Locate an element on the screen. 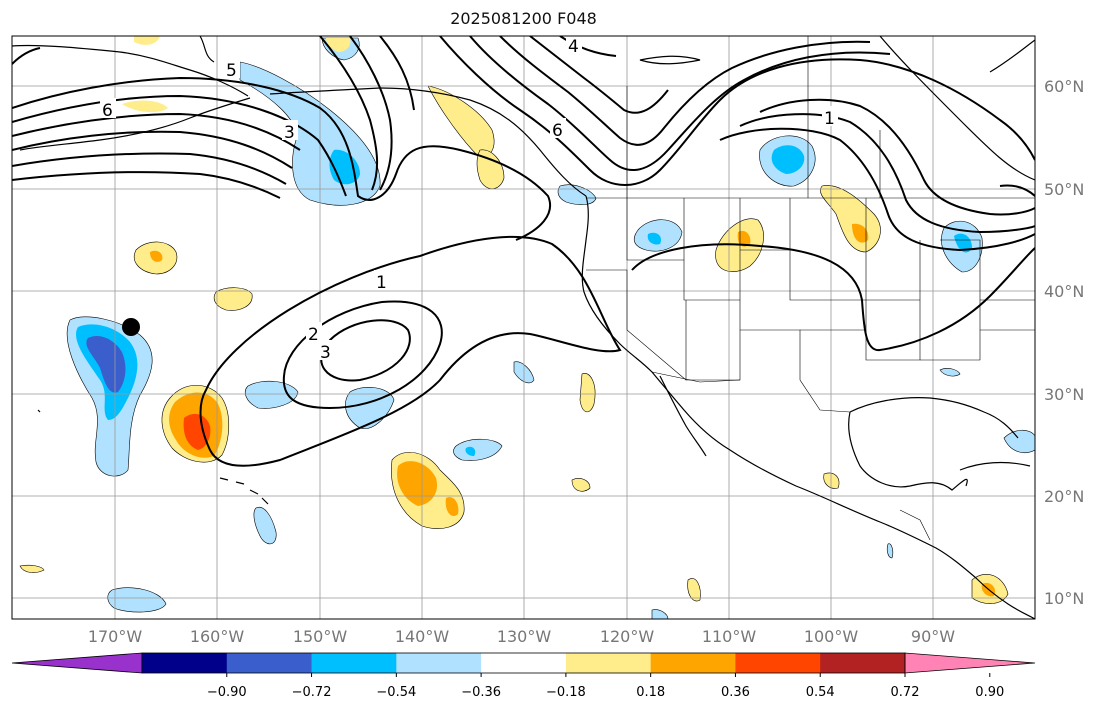  contour-label-6: 6 is located at coordinates (107, 111).